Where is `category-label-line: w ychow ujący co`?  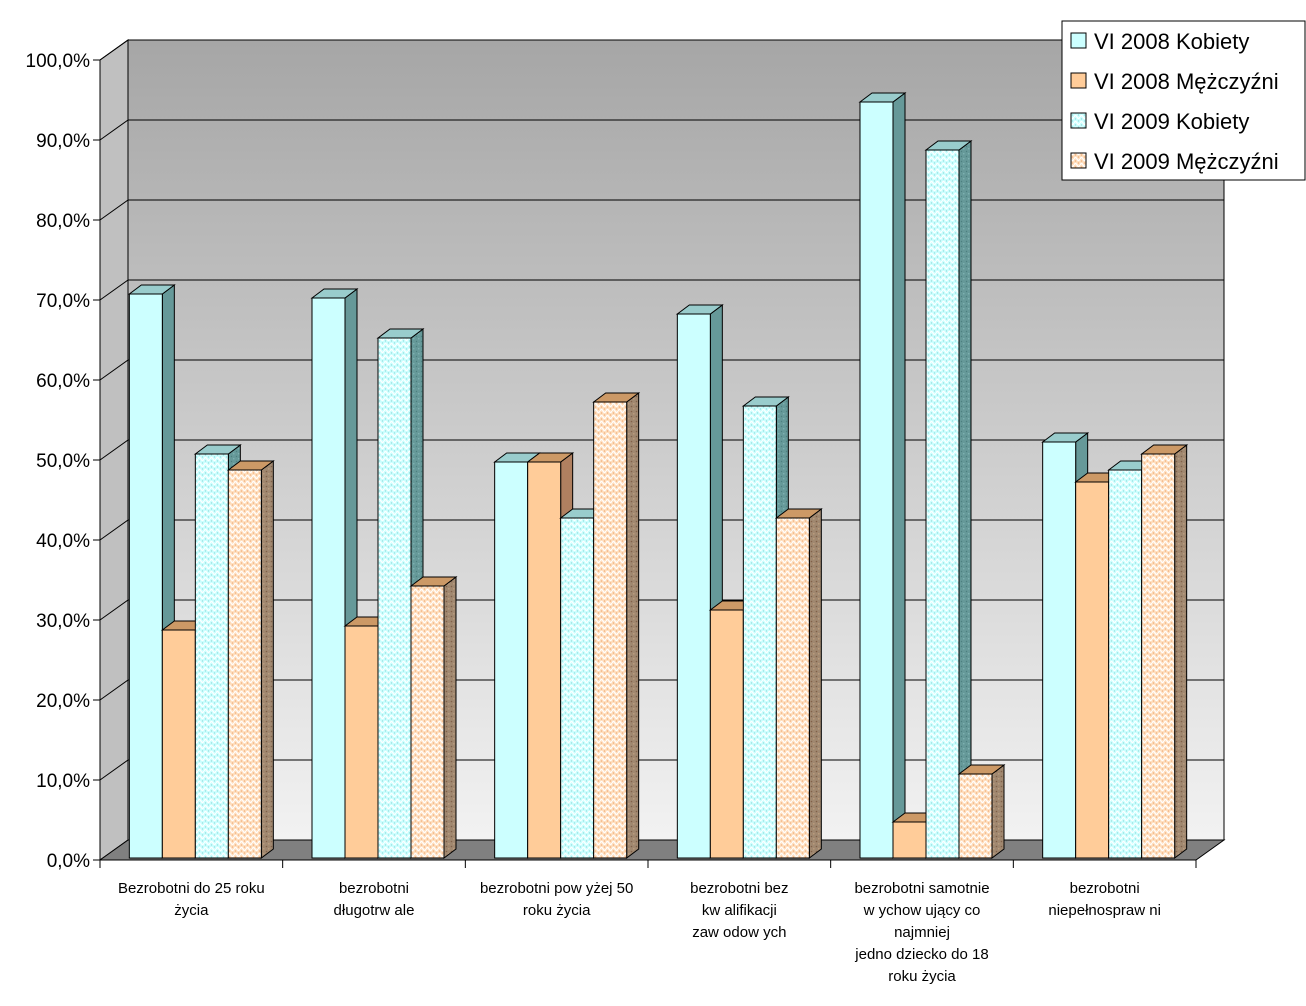
category-label-line: w ychow ujący co is located at coordinates (922, 910).